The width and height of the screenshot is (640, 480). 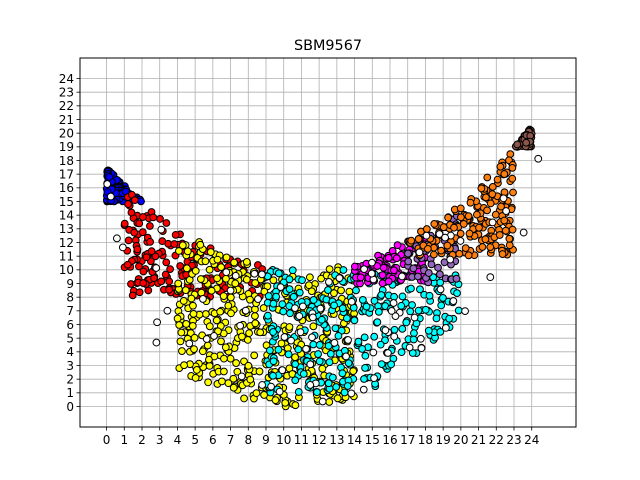 I want to click on chart-title: SBM9567, so click(x=328, y=46).